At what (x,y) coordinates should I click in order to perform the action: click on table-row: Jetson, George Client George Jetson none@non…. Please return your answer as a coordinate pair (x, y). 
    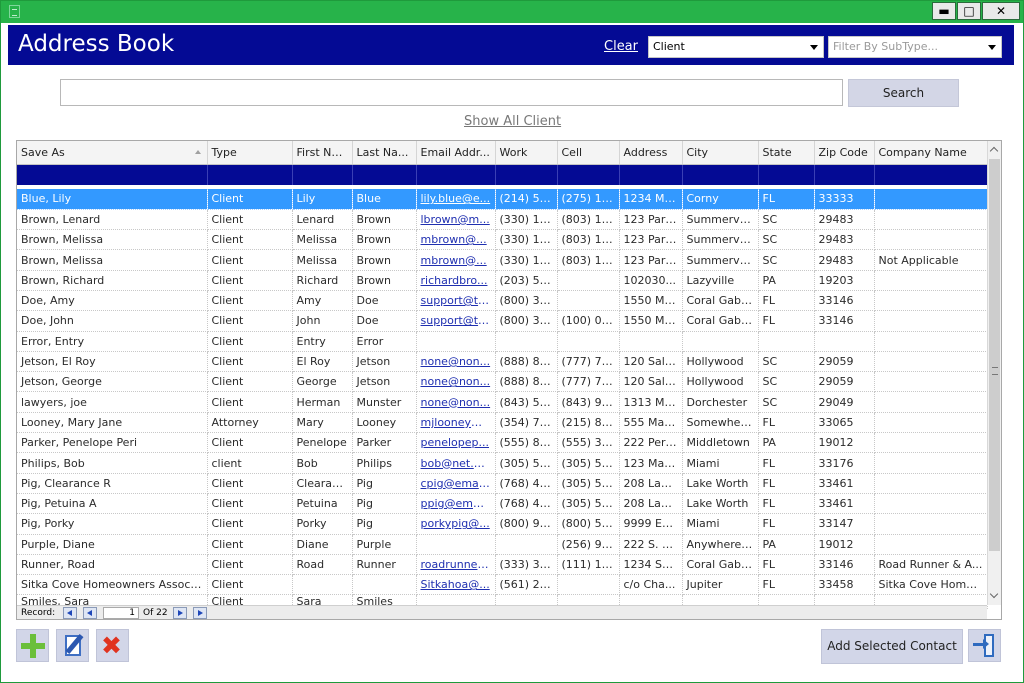
    Looking at the image, I should click on (502, 382).